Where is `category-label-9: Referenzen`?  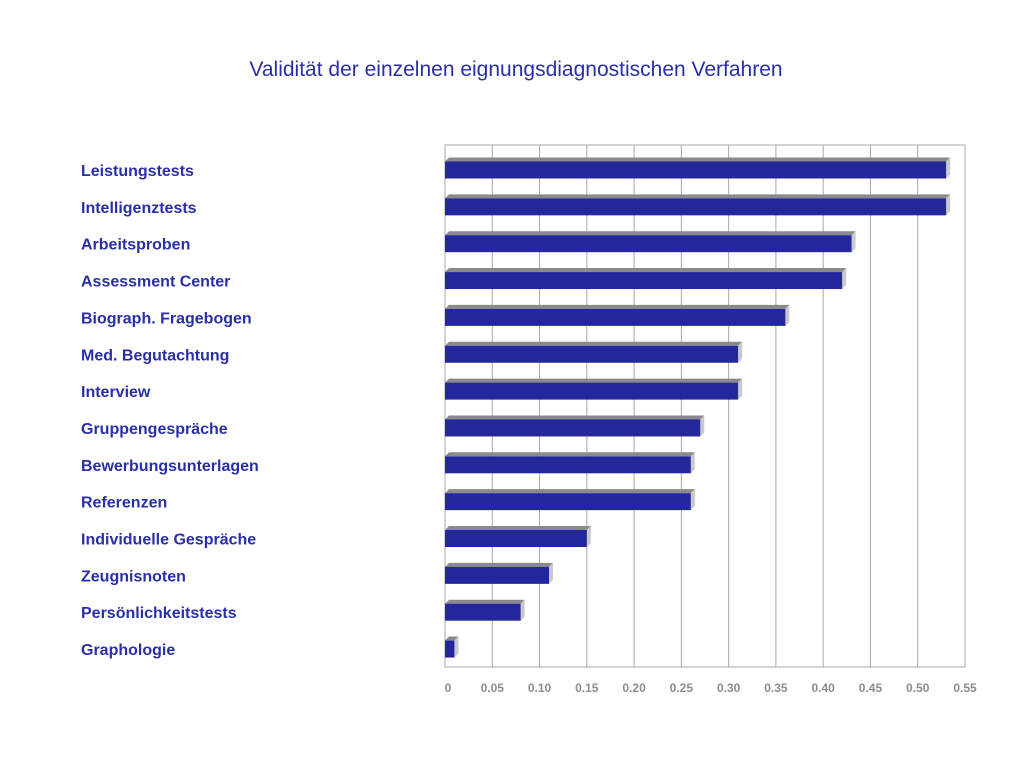 category-label-9: Referenzen is located at coordinates (124, 503).